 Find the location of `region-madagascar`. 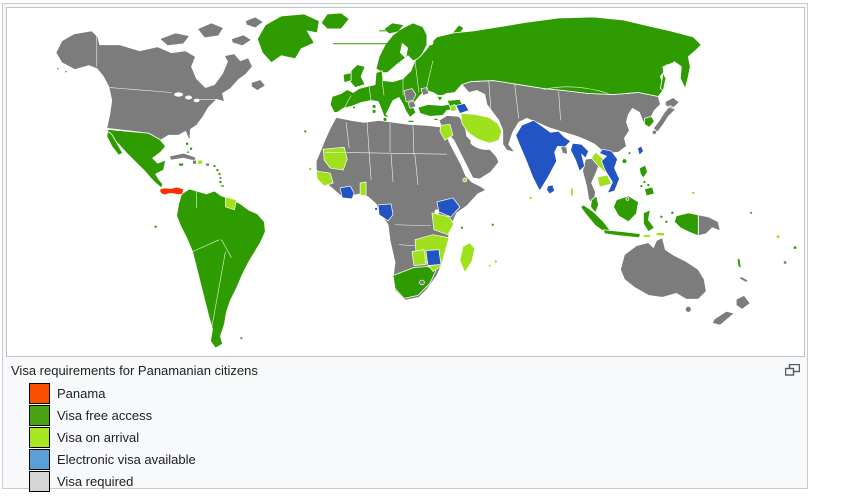

region-madagascar is located at coordinates (467, 257).